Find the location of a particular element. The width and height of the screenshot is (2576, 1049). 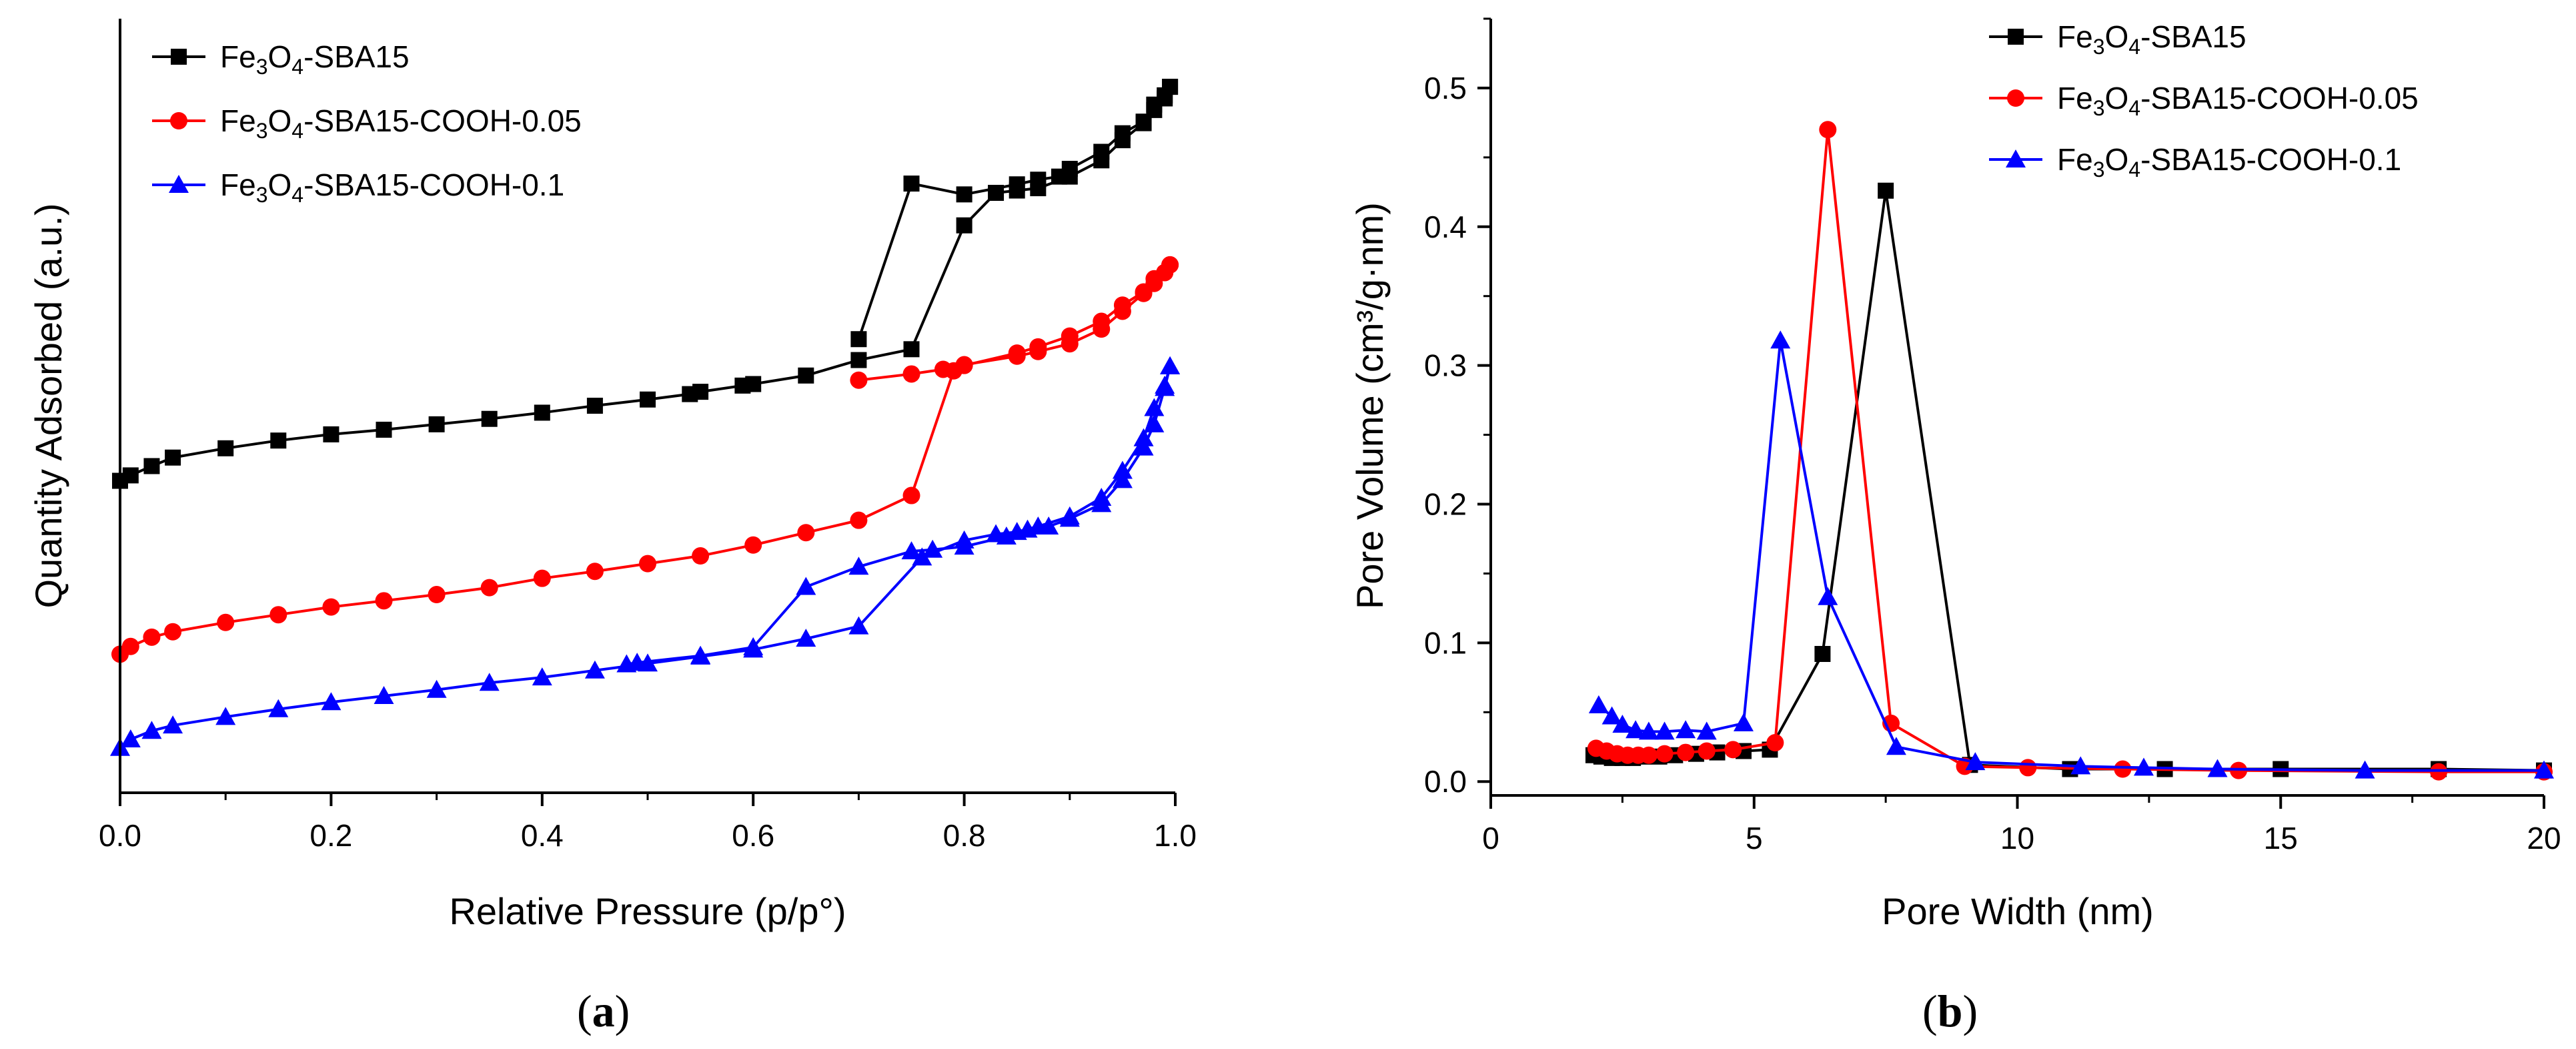

legend-label: Fe3O4-SBA15-COOH-0.1 is located at coordinates (392, 187).